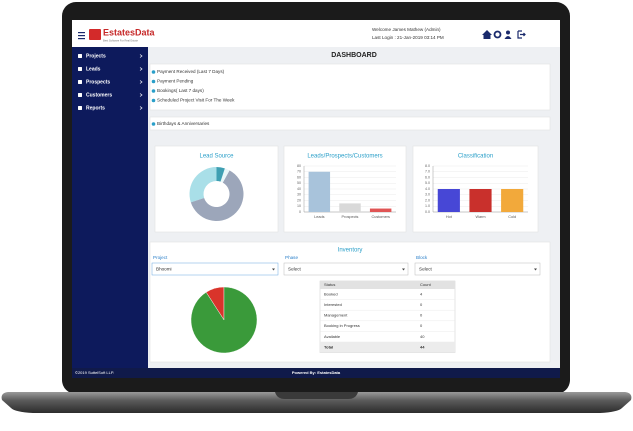  I want to click on laptop-base, so click(316, 402).